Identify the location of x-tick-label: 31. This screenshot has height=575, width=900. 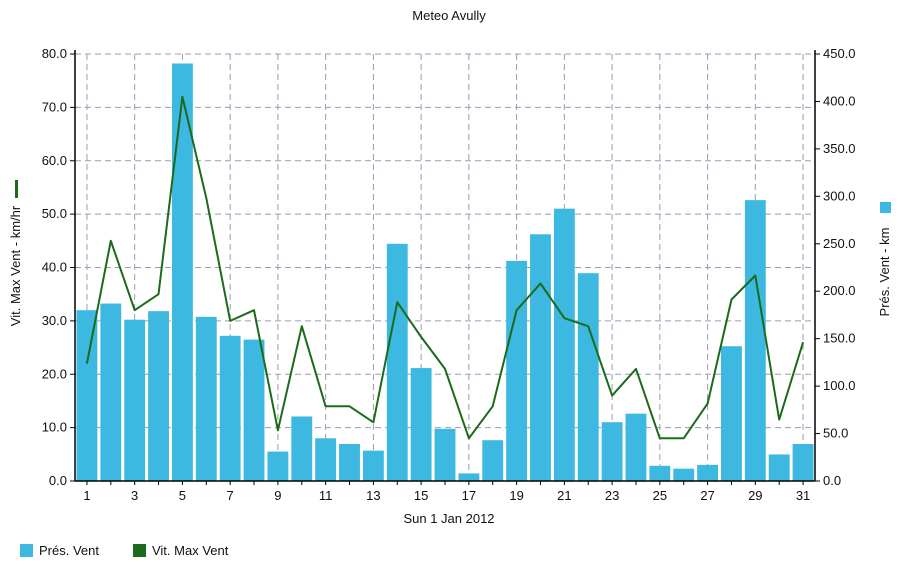
(803, 495).